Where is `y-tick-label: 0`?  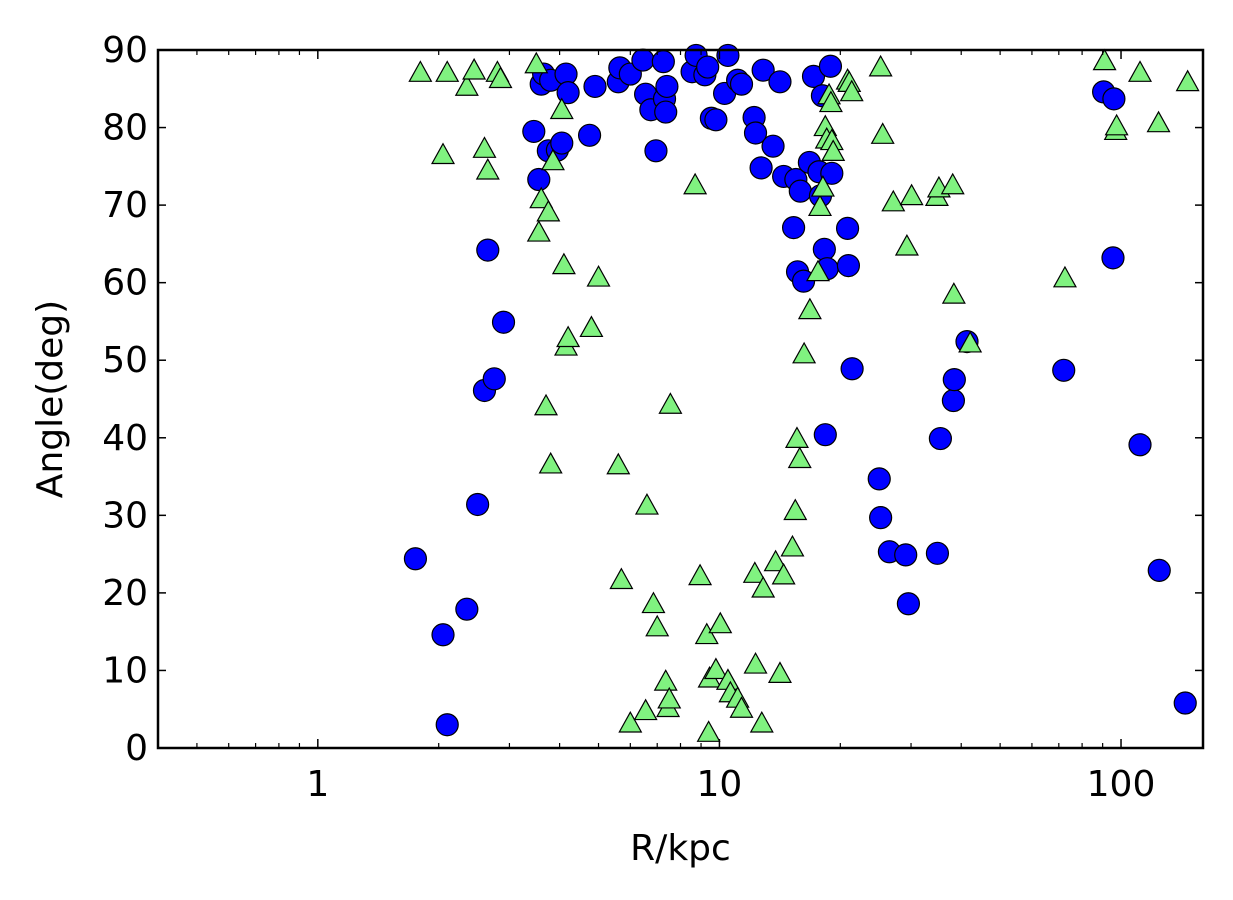
y-tick-label: 0 is located at coordinates (136, 748).